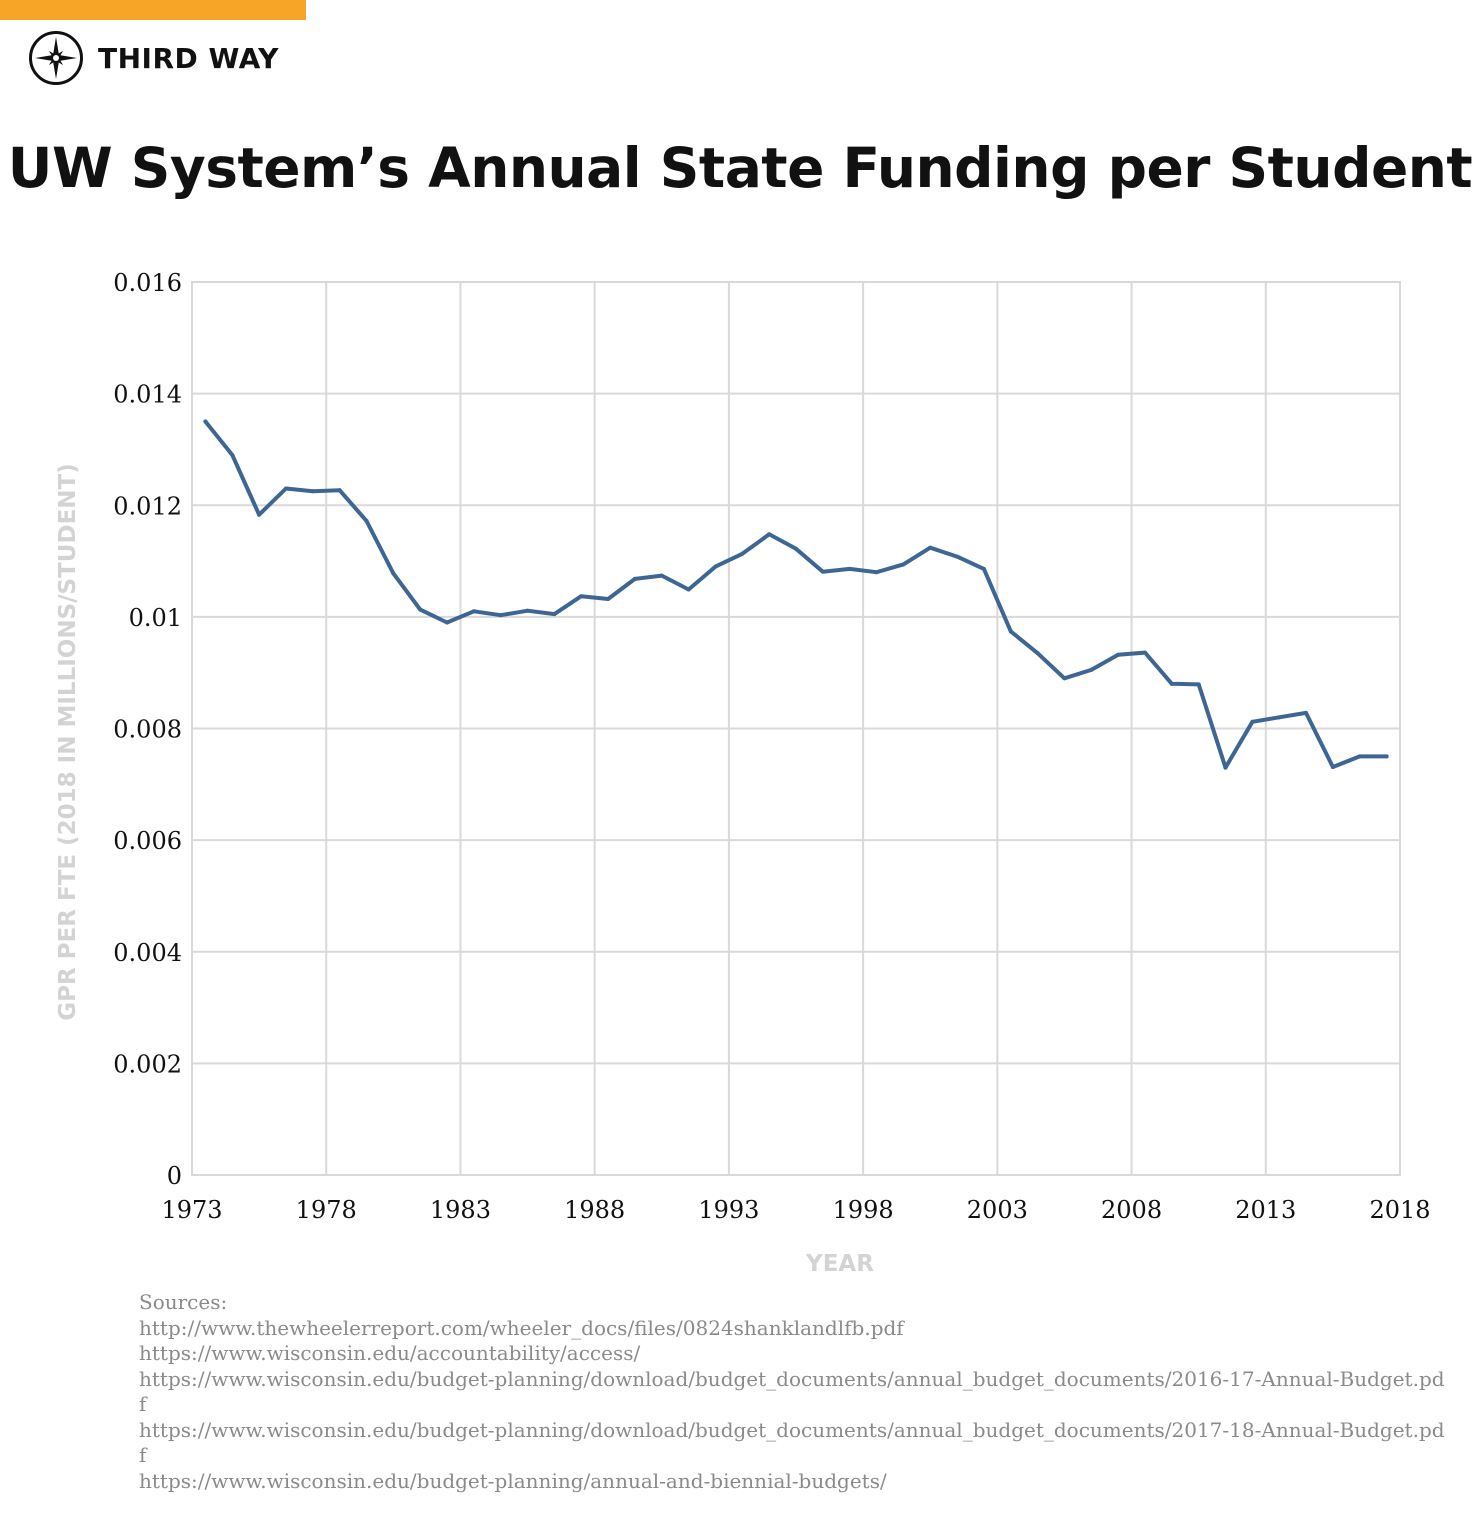 Image resolution: width=1480 pixels, height=1534 pixels. I want to click on x-tick-label: 2008, so click(1131, 1210).